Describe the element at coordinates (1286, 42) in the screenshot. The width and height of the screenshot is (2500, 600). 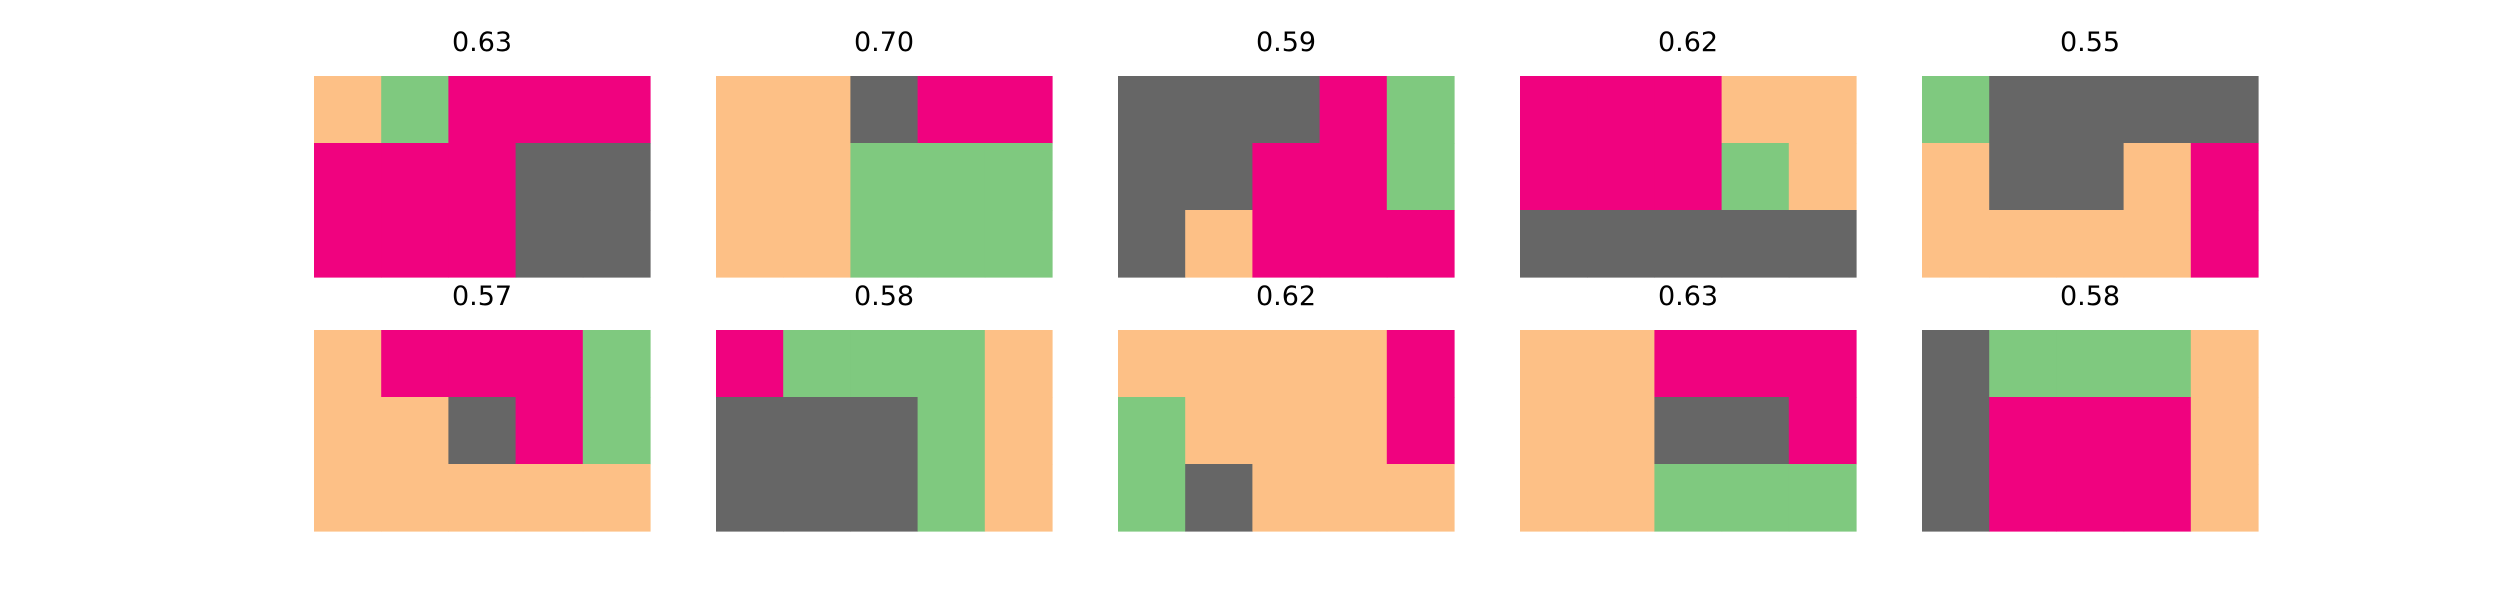
I see `panel-title: 0.59` at that location.